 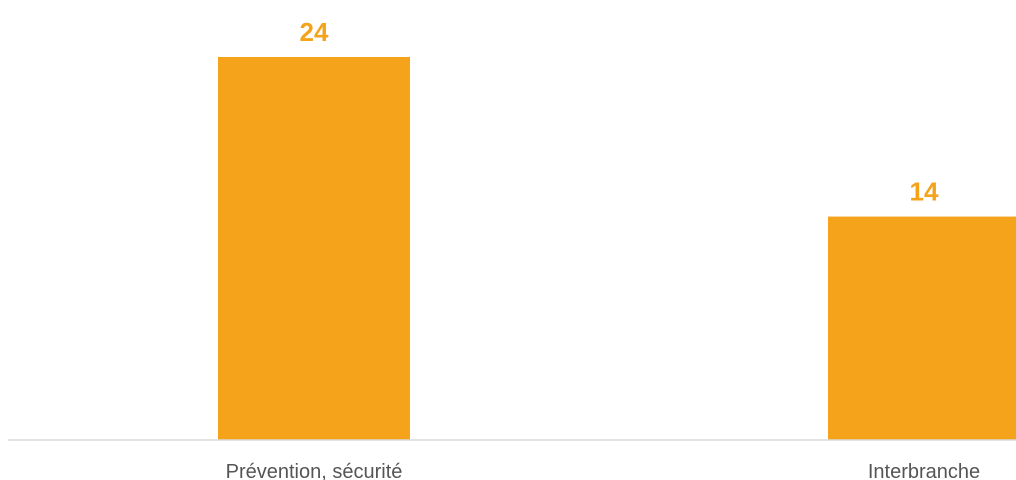 I want to click on category-labels-group: Prévention, sécurité Interbranche, so click(x=603, y=470).